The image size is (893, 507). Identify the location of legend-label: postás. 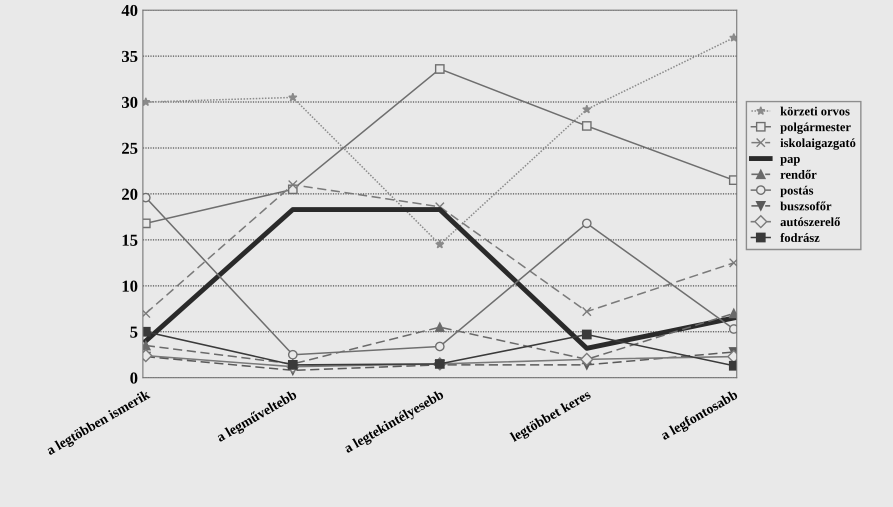
(797, 192).